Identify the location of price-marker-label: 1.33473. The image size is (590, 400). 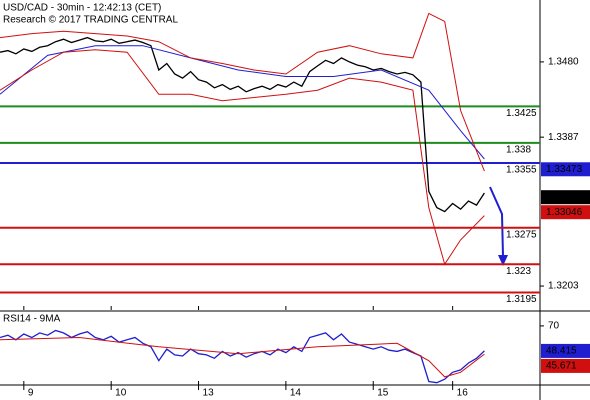
(564, 169).